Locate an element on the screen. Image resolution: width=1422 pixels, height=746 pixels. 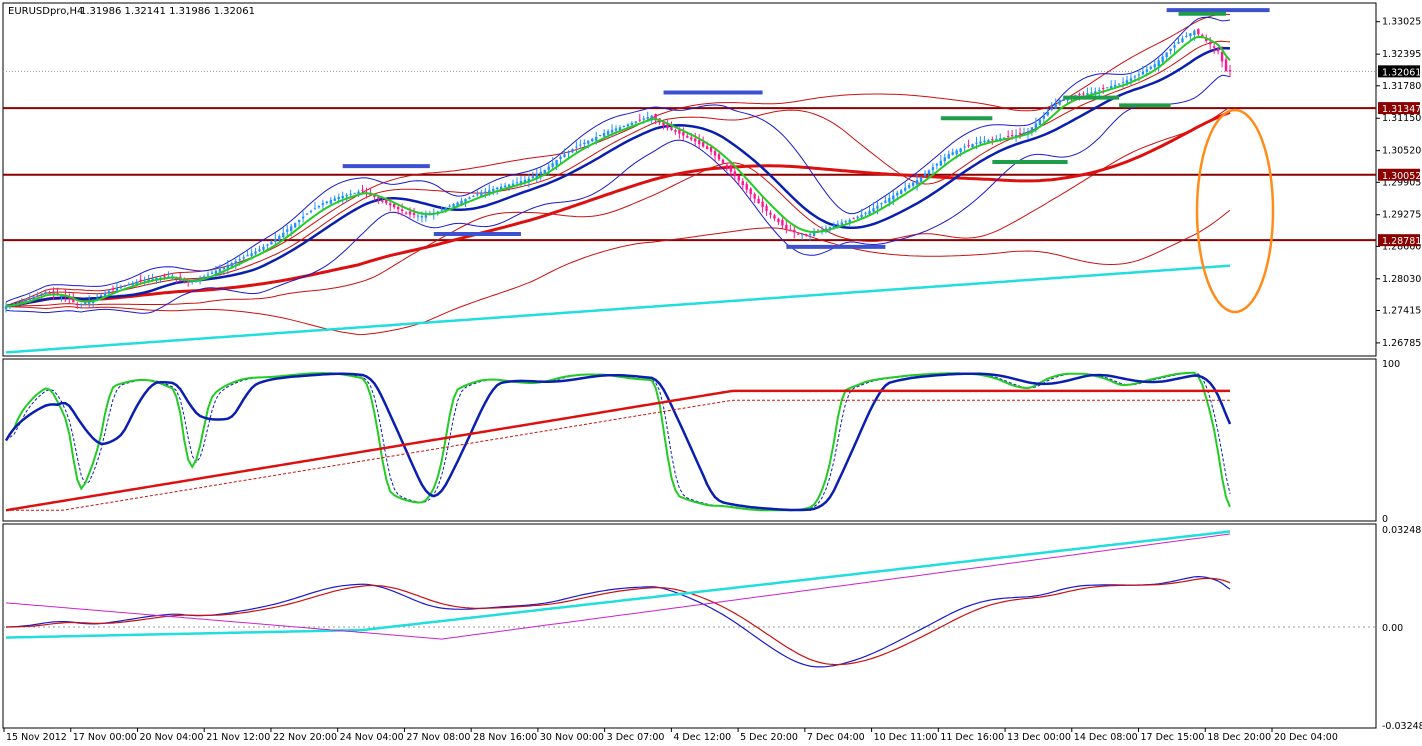
time-tick-label: 4 Dec 12:00 is located at coordinates (702, 737).